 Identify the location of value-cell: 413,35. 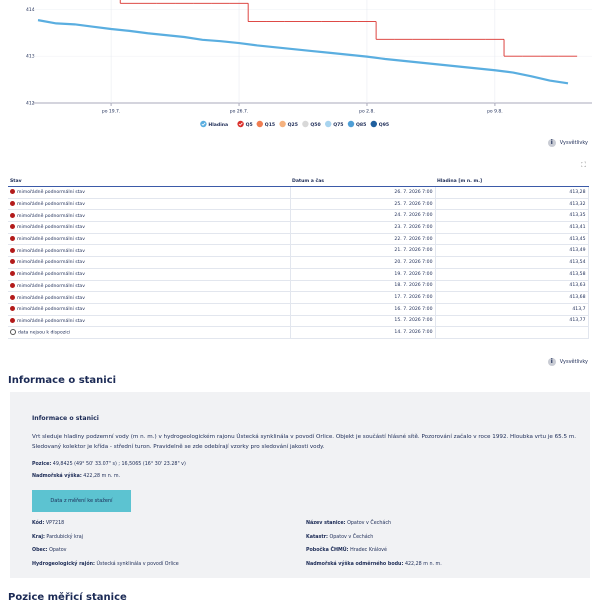
(512, 216).